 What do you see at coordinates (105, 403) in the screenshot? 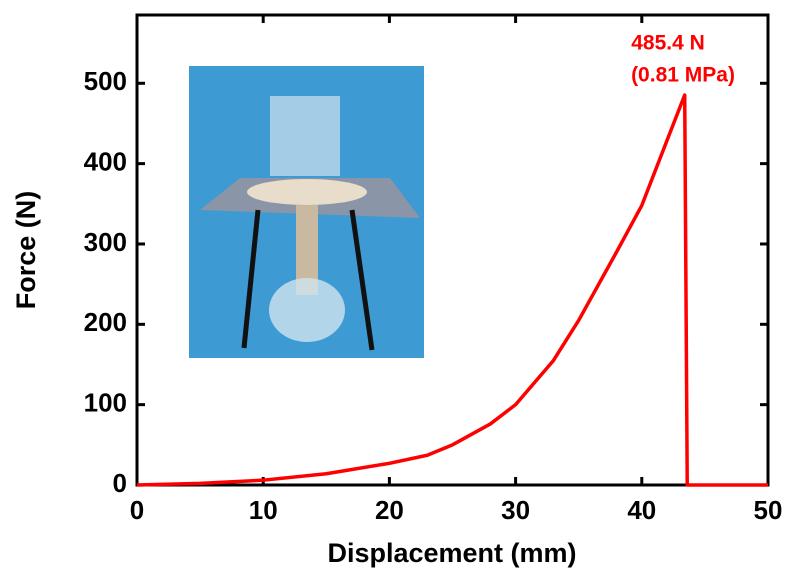
I see `y-tick-label: 100` at bounding box center [105, 403].